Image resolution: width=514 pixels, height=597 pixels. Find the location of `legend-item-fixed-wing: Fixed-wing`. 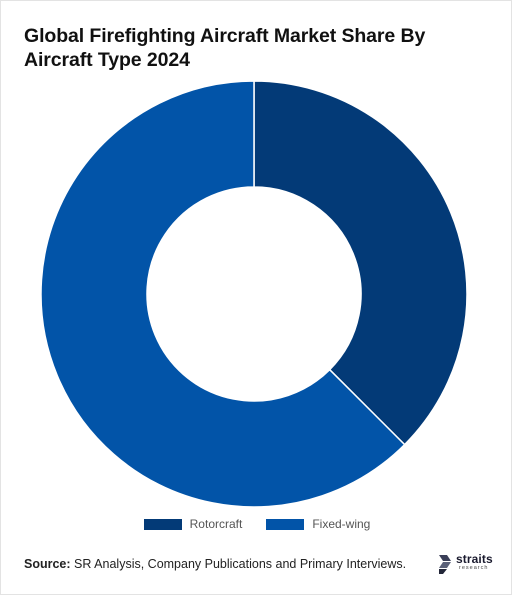

legend-item-fixed-wing: Fixed-wing is located at coordinates (318, 524).